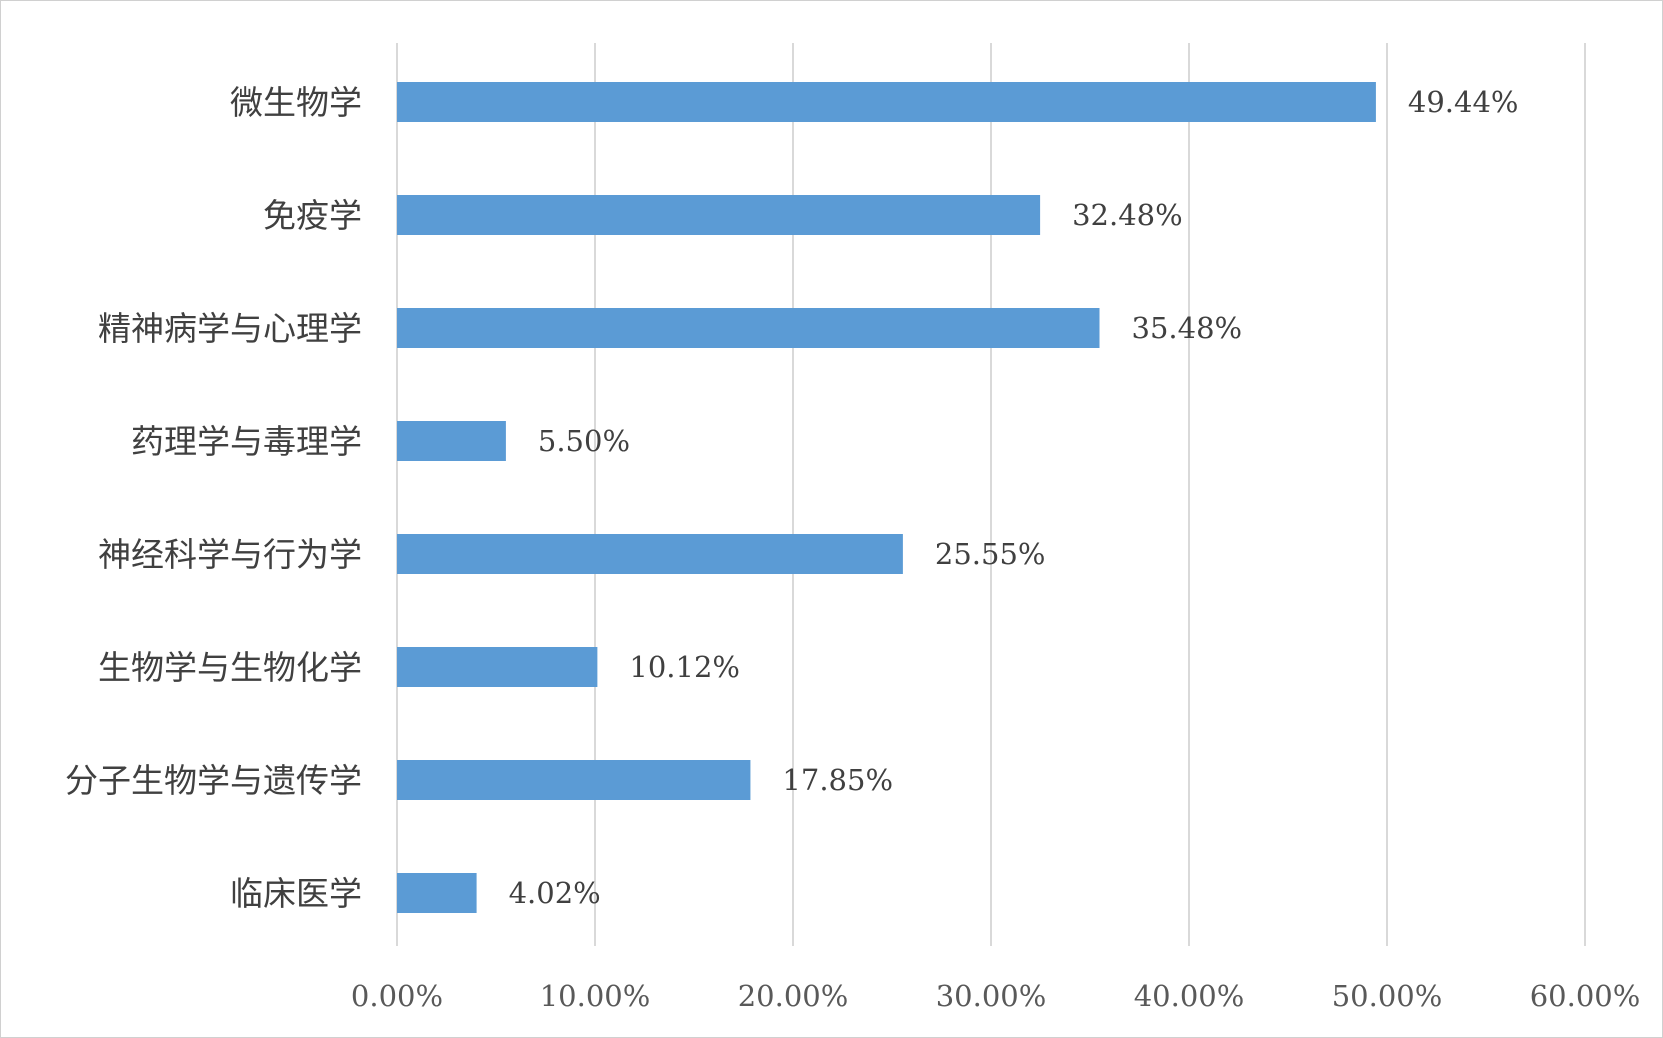  What do you see at coordinates (1585, 996) in the screenshot?
I see `x-tick-label: 60.00%` at bounding box center [1585, 996].